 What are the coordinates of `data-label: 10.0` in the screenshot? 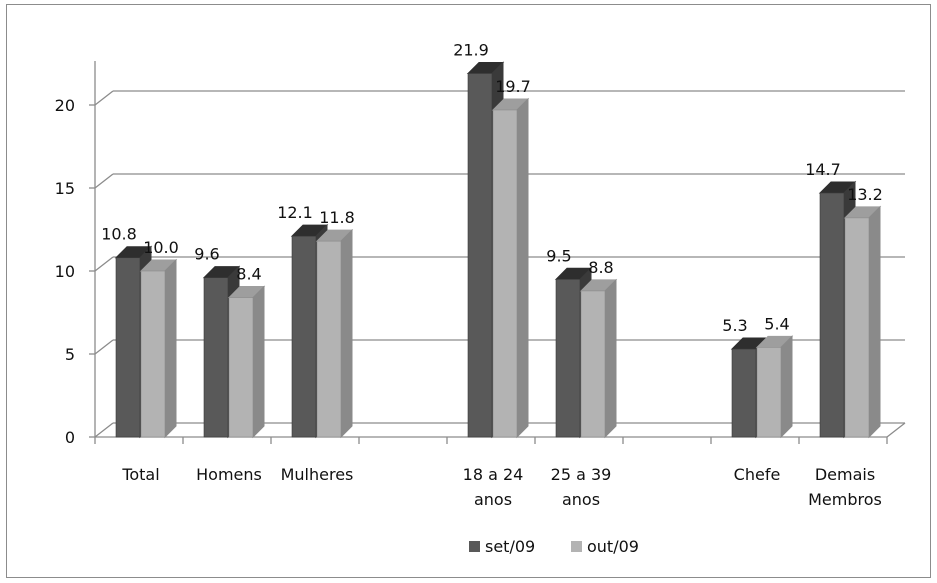 It's located at (161, 247).